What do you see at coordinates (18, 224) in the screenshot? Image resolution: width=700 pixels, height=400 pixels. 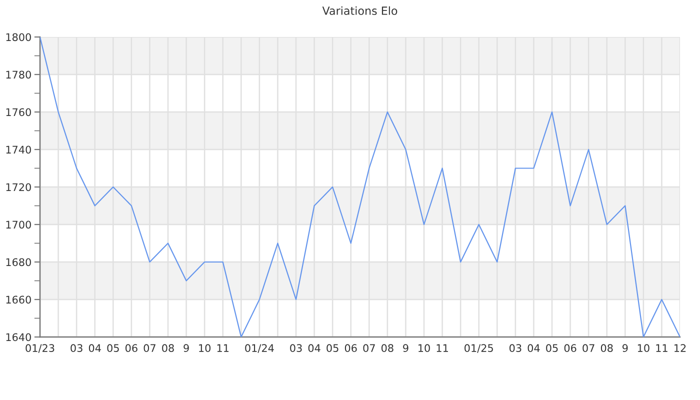 I see `y-tick-label: 1700` at bounding box center [18, 224].